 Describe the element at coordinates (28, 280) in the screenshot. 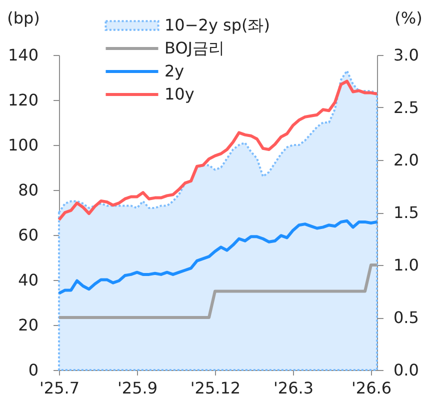

I see `y-tick-label: 40` at that location.